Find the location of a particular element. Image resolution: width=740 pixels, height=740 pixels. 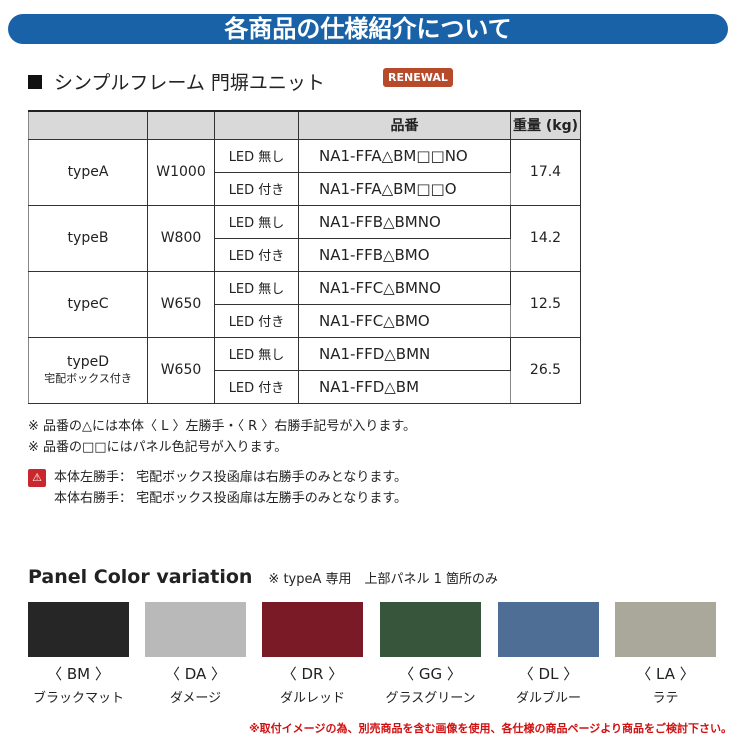

warning-triangle-icon: ⚠ is located at coordinates (37, 477).